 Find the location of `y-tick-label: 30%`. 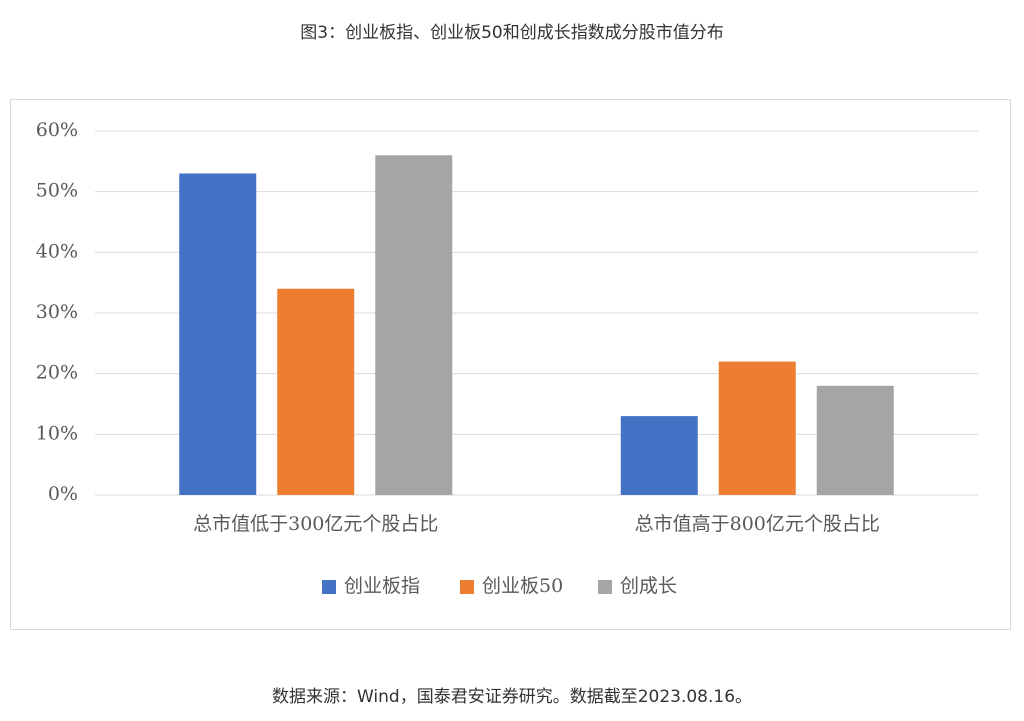

y-tick-label: 30% is located at coordinates (57, 312).